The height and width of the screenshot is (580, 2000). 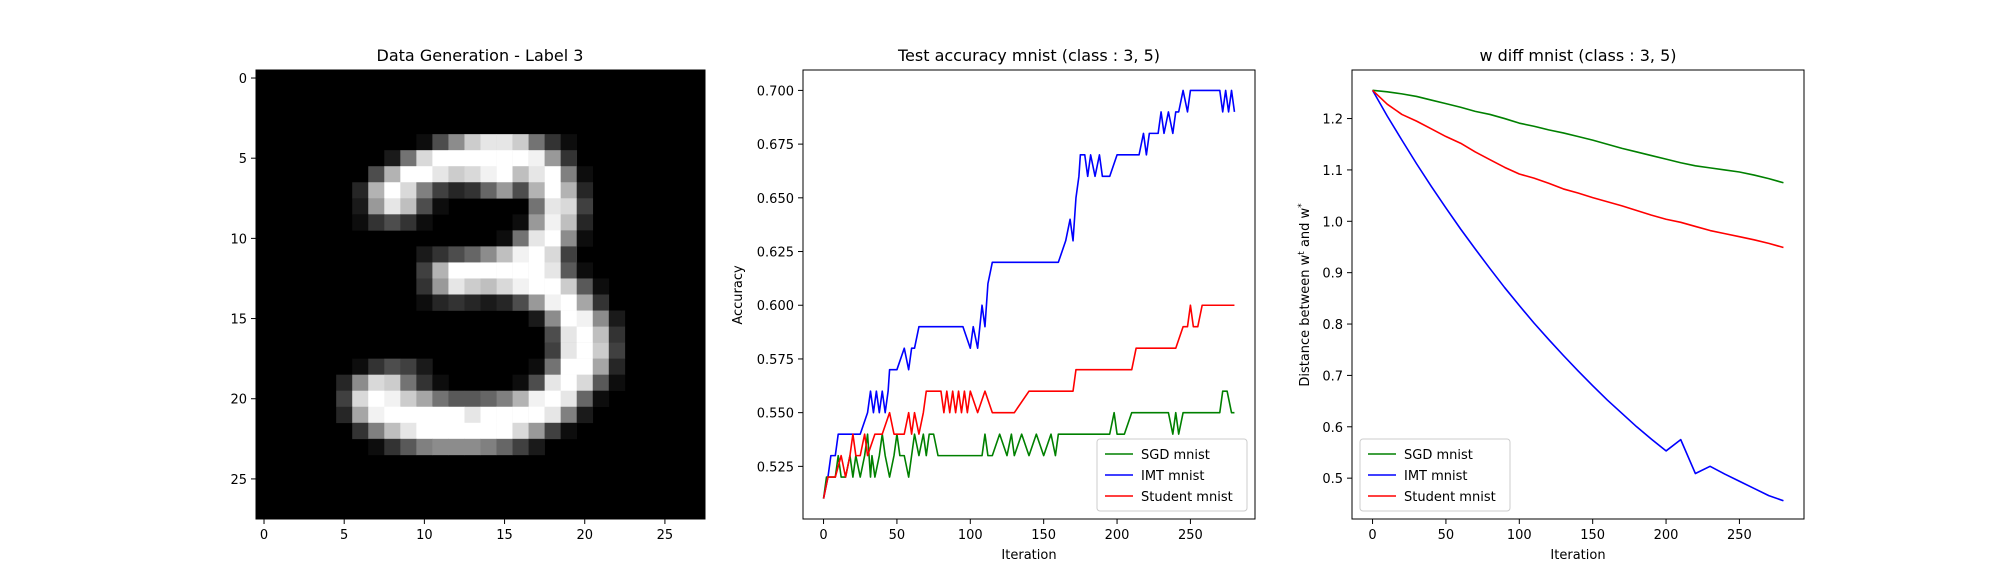 I want to click on accuracy-ylabel: Accuracy, so click(x=738, y=295).